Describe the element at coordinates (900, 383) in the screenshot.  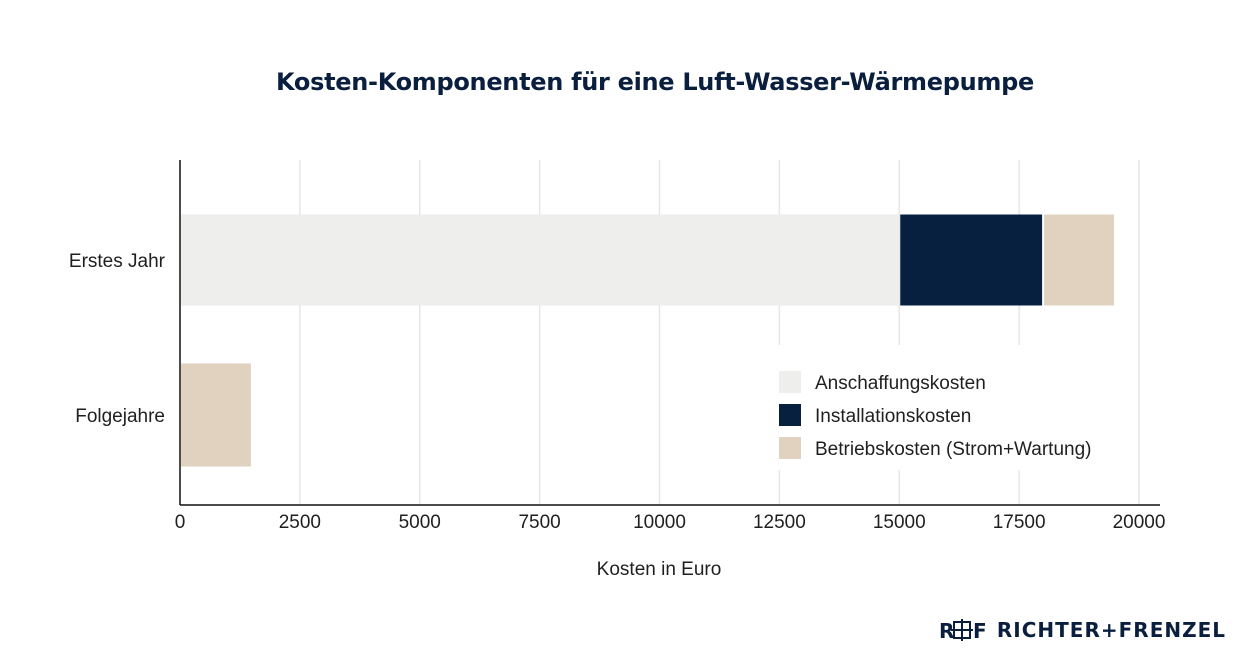
I see `legend-label: Anschaffungskosten` at that location.